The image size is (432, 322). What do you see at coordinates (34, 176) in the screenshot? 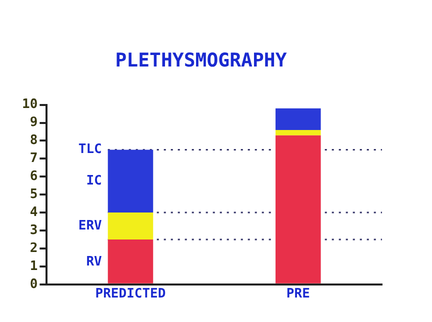
I see `y-tick-label: 6` at bounding box center [34, 176].